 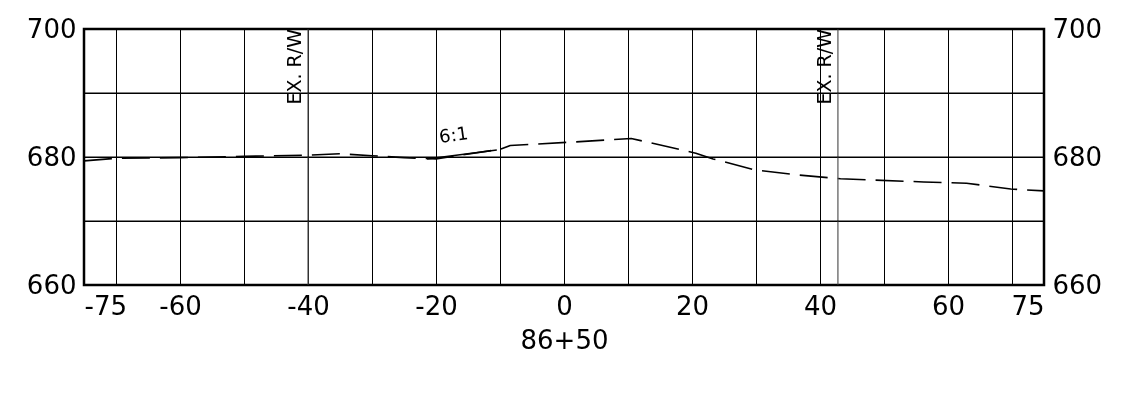 I want to click on y2-tick-label: 700, so click(x=1077, y=28).